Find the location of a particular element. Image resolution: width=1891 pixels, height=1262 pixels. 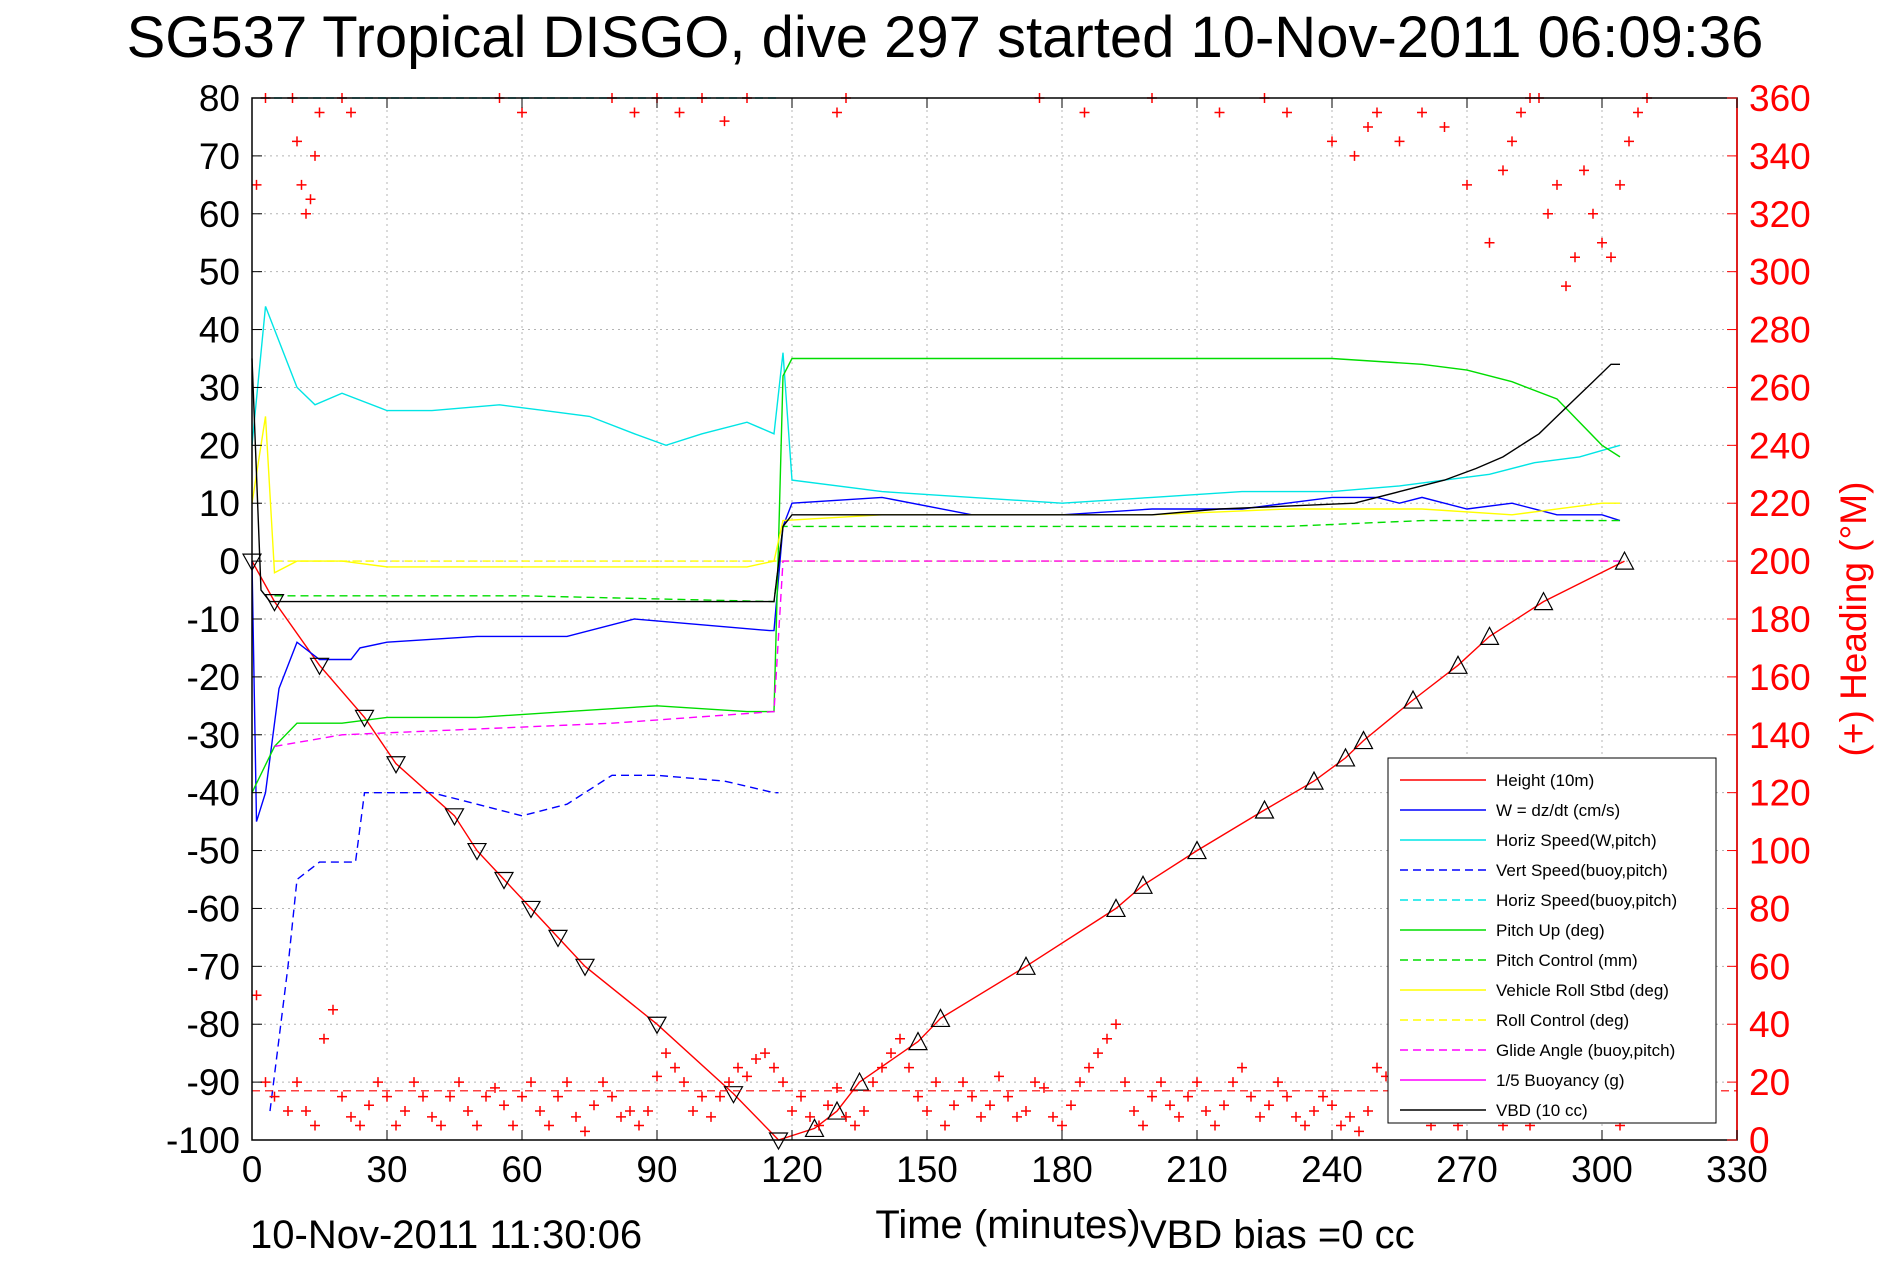

y-tick-label: -70 is located at coordinates (213, 966).